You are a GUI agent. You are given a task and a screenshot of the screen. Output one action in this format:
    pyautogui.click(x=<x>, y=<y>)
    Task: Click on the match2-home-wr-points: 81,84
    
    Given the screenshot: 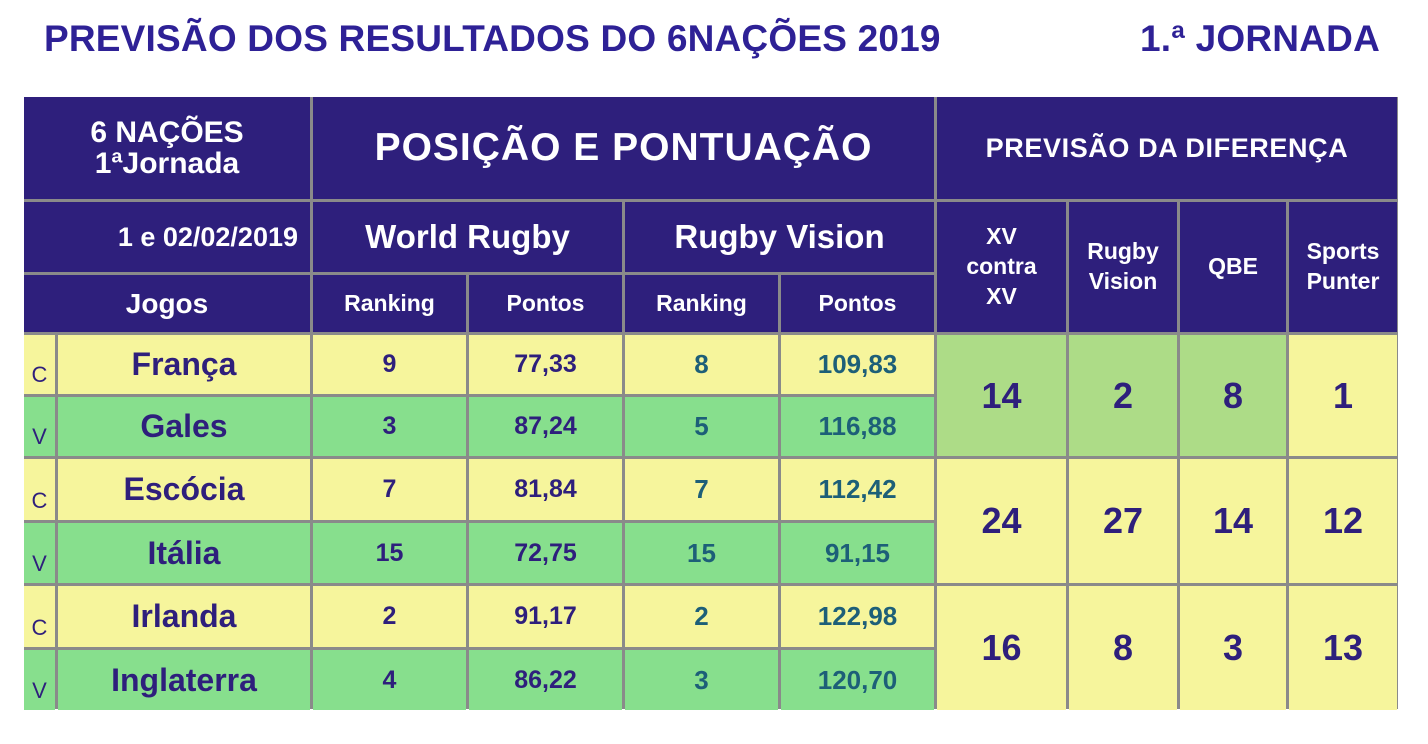 What is the action you would take?
    pyautogui.click(x=545, y=489)
    